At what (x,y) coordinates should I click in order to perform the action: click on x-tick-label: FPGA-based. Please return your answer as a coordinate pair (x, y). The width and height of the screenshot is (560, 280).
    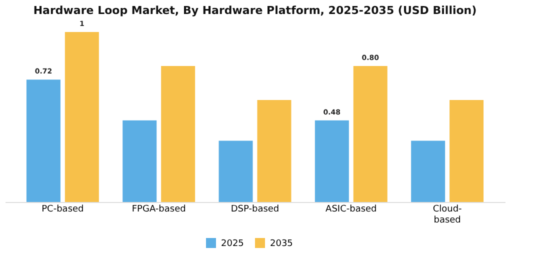
    Looking at the image, I should click on (159, 209).